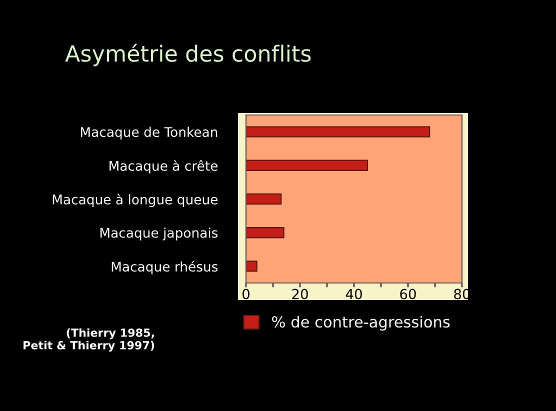 This screenshot has height=411, width=556. I want to click on y-tick-label: Macaque rhésus, so click(165, 267).